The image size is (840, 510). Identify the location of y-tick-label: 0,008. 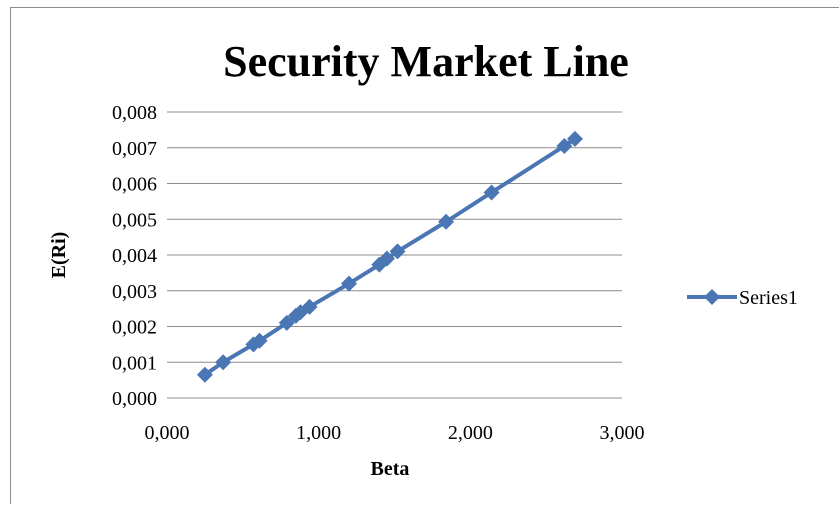
(134, 113).